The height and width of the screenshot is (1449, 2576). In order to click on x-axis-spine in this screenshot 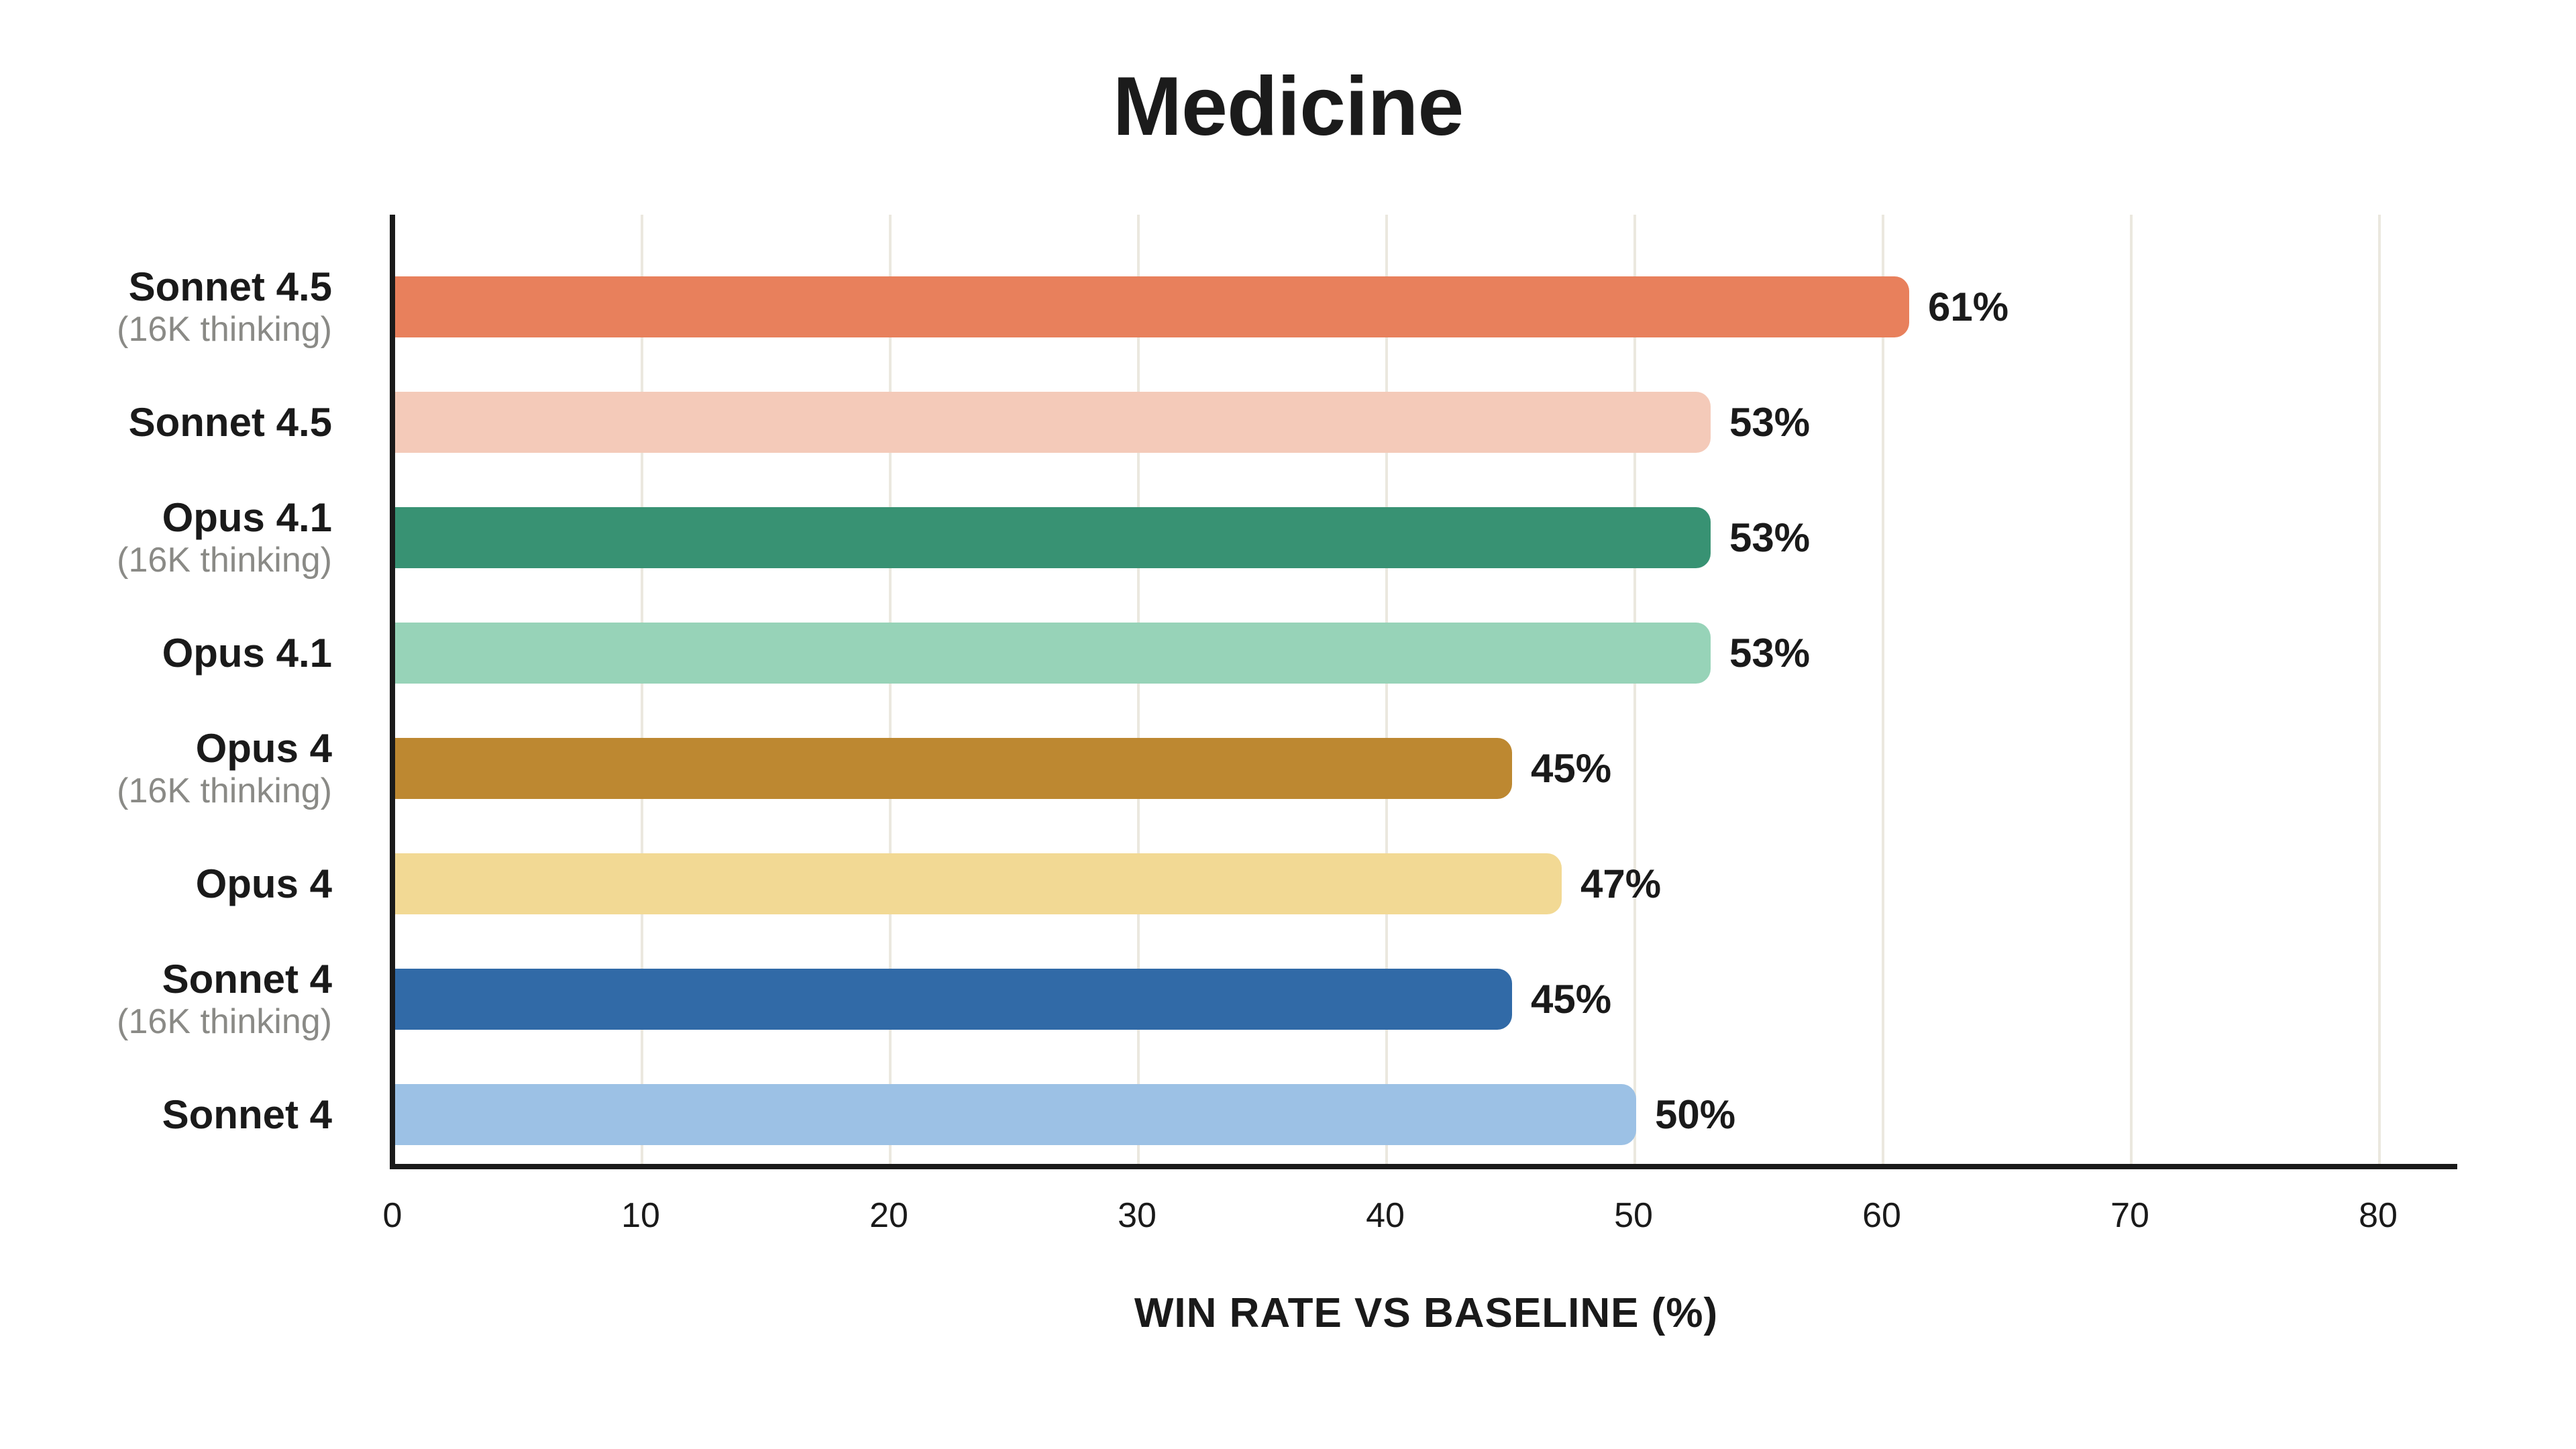, I will do `click(1423, 1166)`.